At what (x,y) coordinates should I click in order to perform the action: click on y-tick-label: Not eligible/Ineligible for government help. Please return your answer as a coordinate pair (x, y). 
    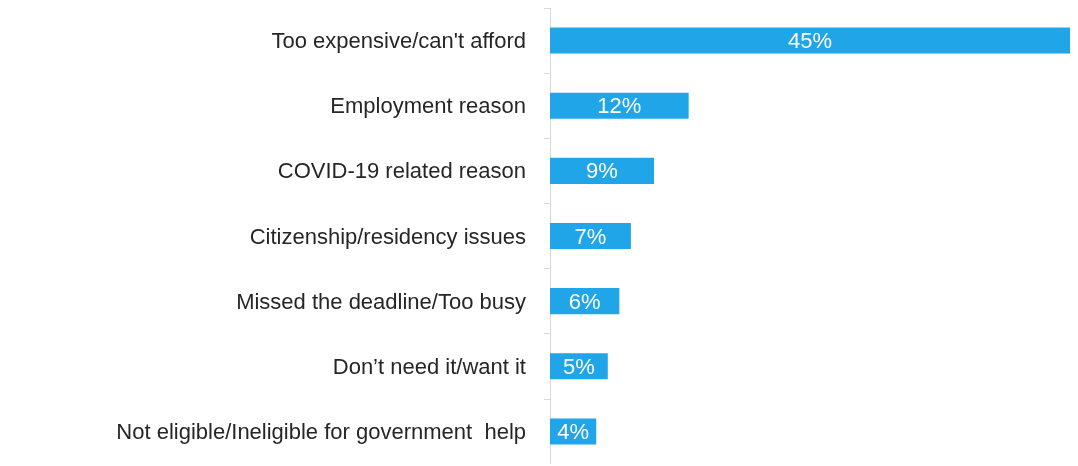
    Looking at the image, I should click on (321, 431).